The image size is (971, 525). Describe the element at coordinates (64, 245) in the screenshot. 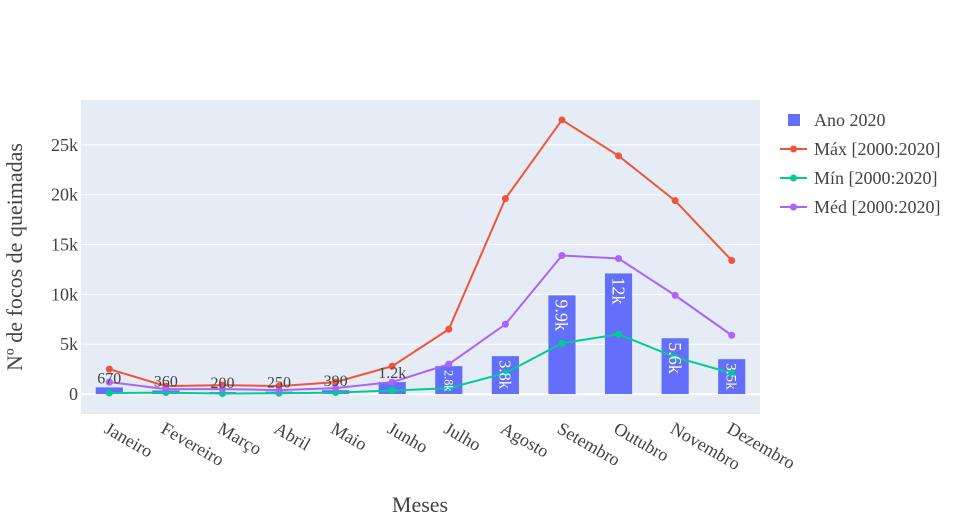

I see `y-tick-label: 15k` at that location.